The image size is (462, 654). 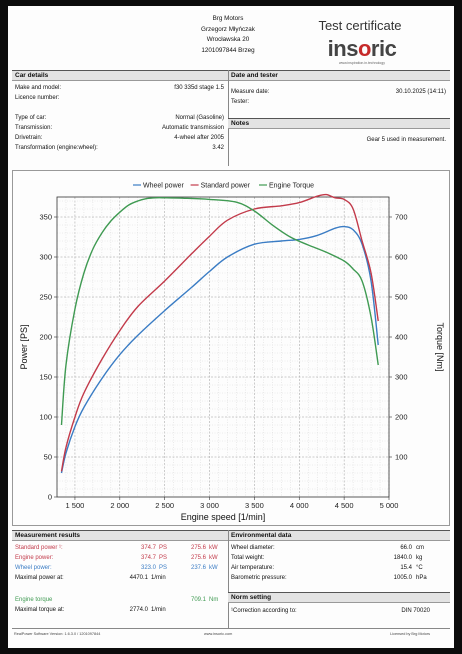 I want to click on footer-divider, so click(x=231, y=628).